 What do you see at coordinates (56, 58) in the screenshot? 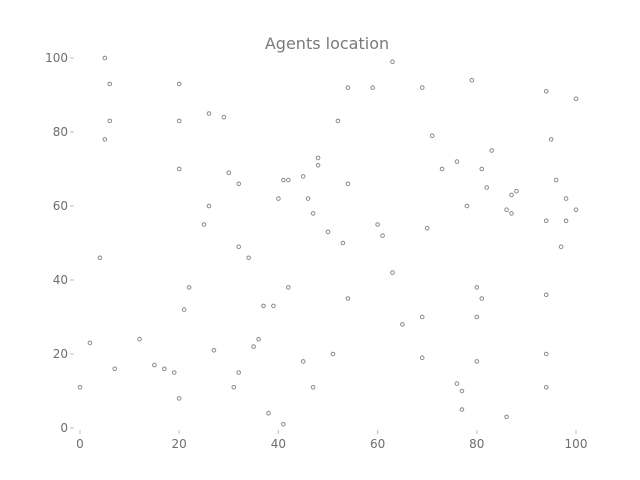
I see `y-tick-label: 100` at bounding box center [56, 58].